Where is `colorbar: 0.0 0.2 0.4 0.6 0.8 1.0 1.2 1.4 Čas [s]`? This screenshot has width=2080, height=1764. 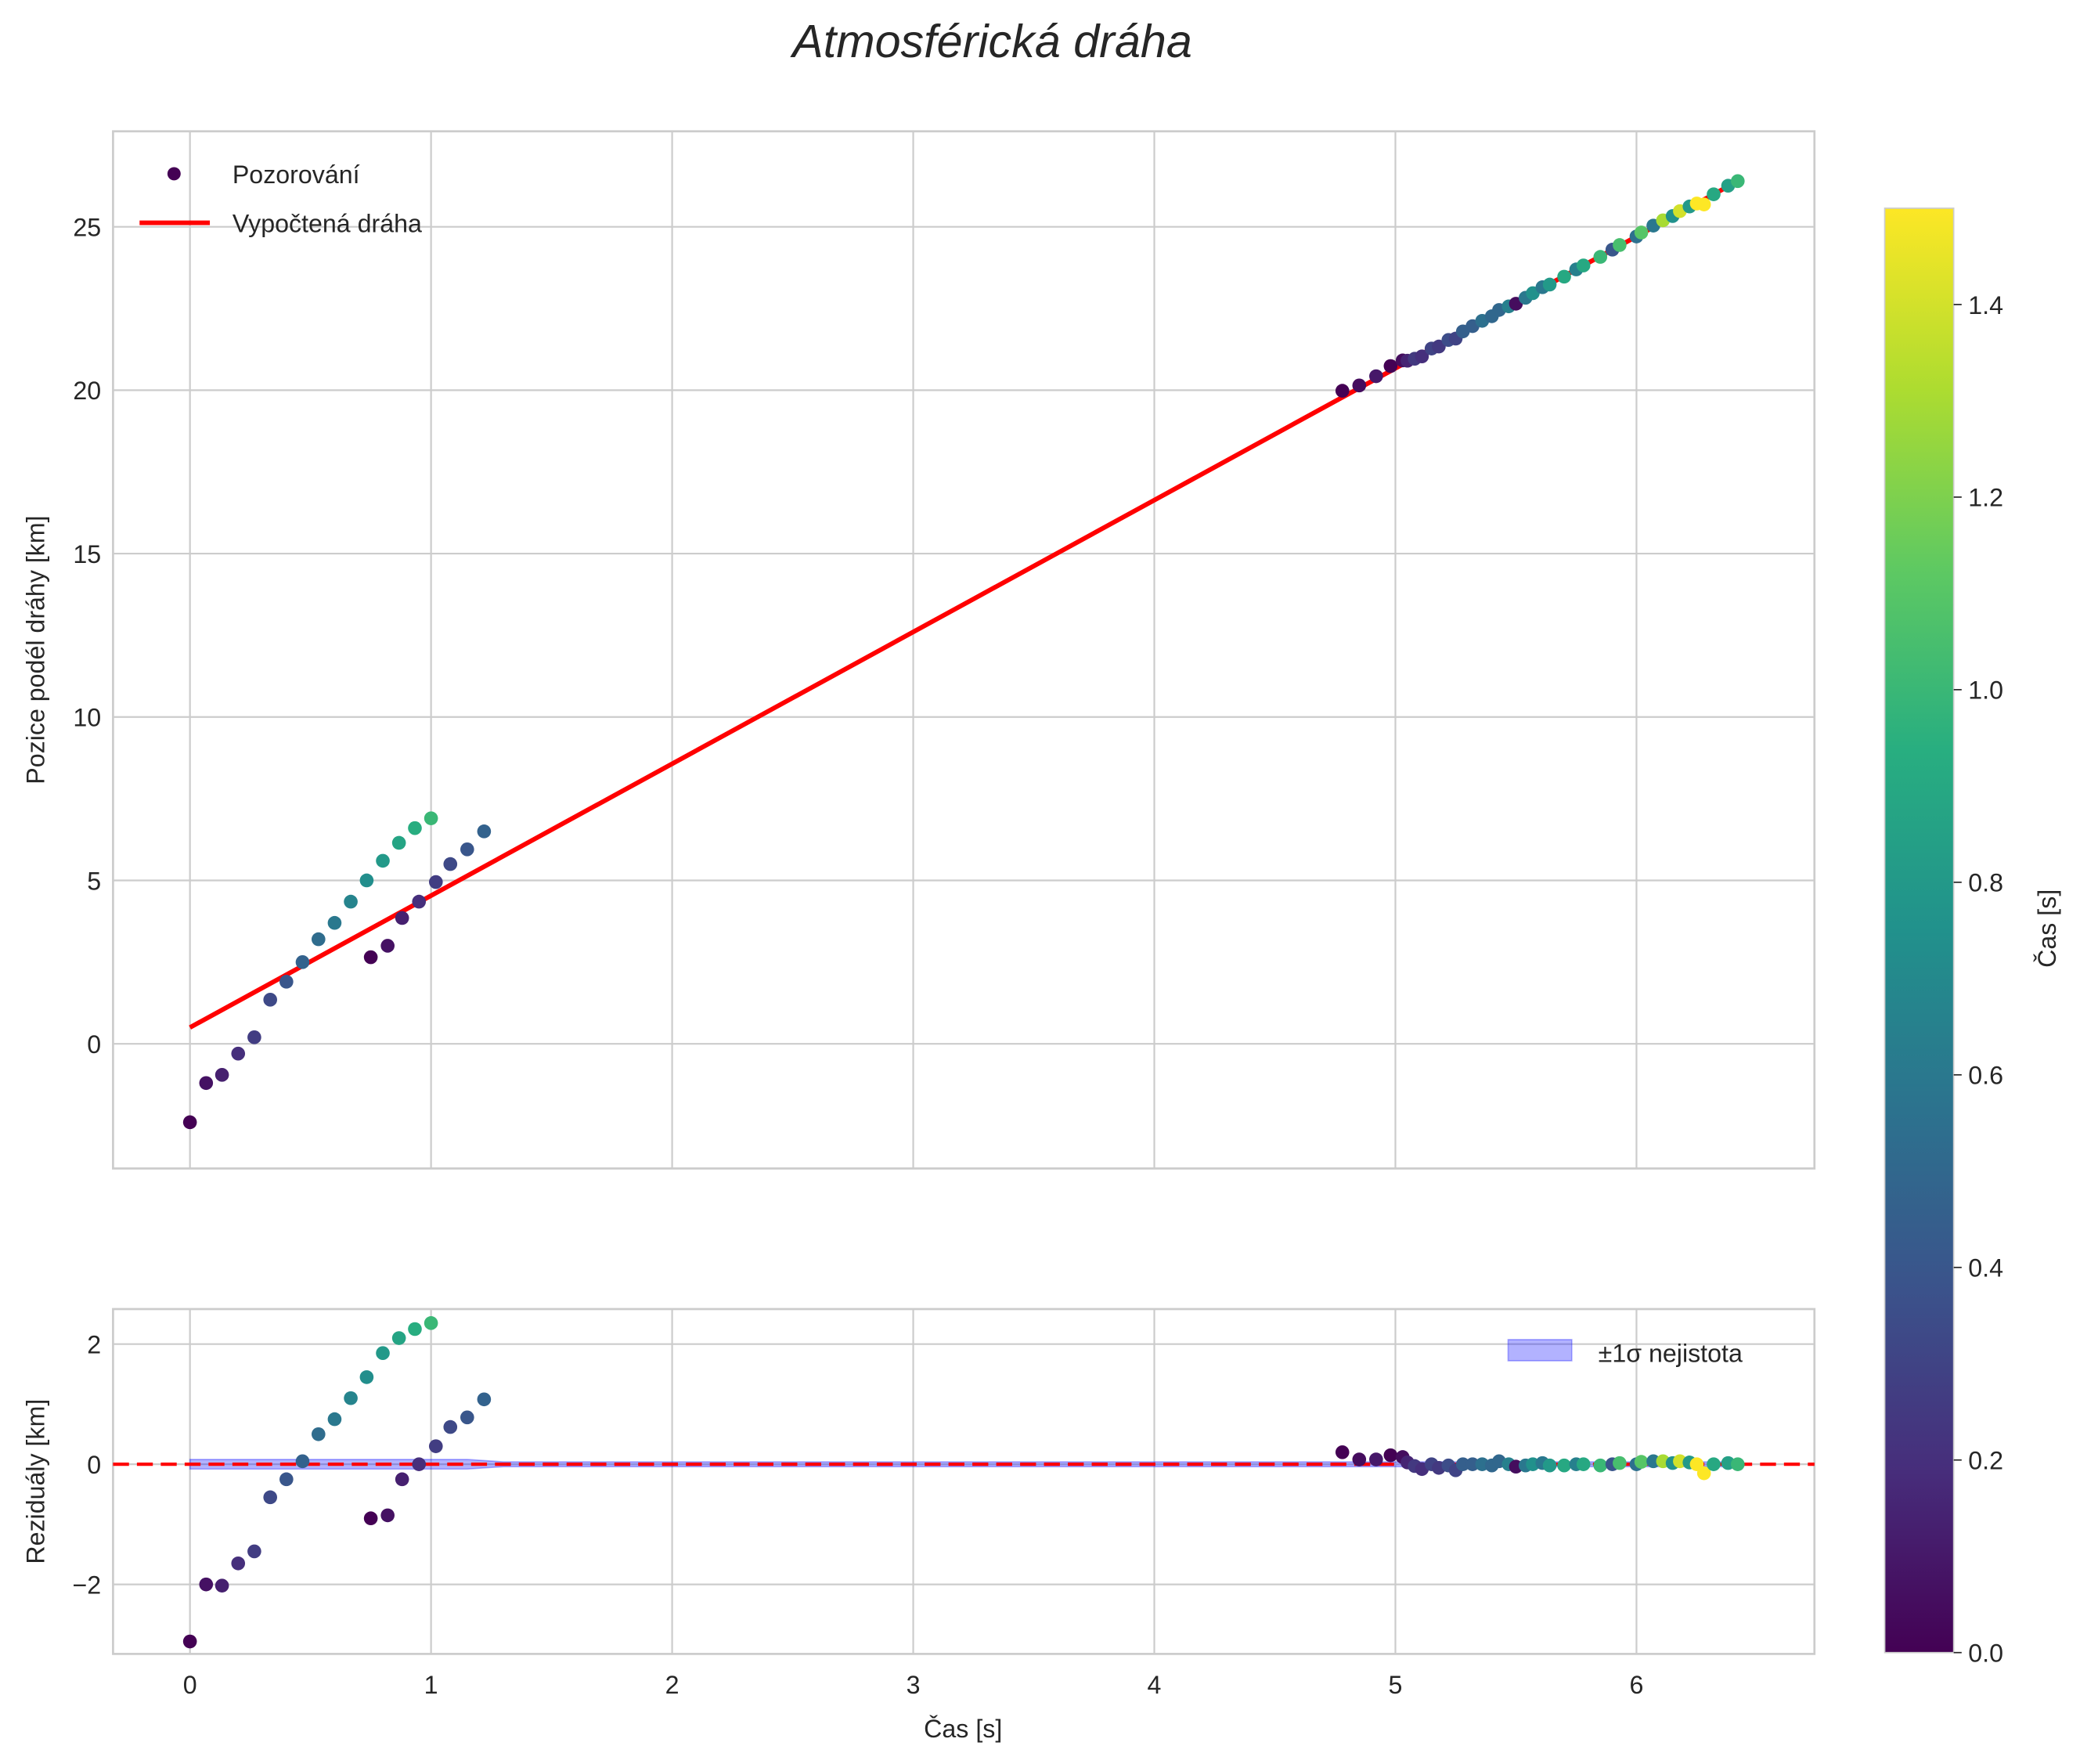 colorbar: 0.0 0.2 0.4 0.6 0.8 1.0 1.2 1.4 Čas [s] is located at coordinates (1972, 937).